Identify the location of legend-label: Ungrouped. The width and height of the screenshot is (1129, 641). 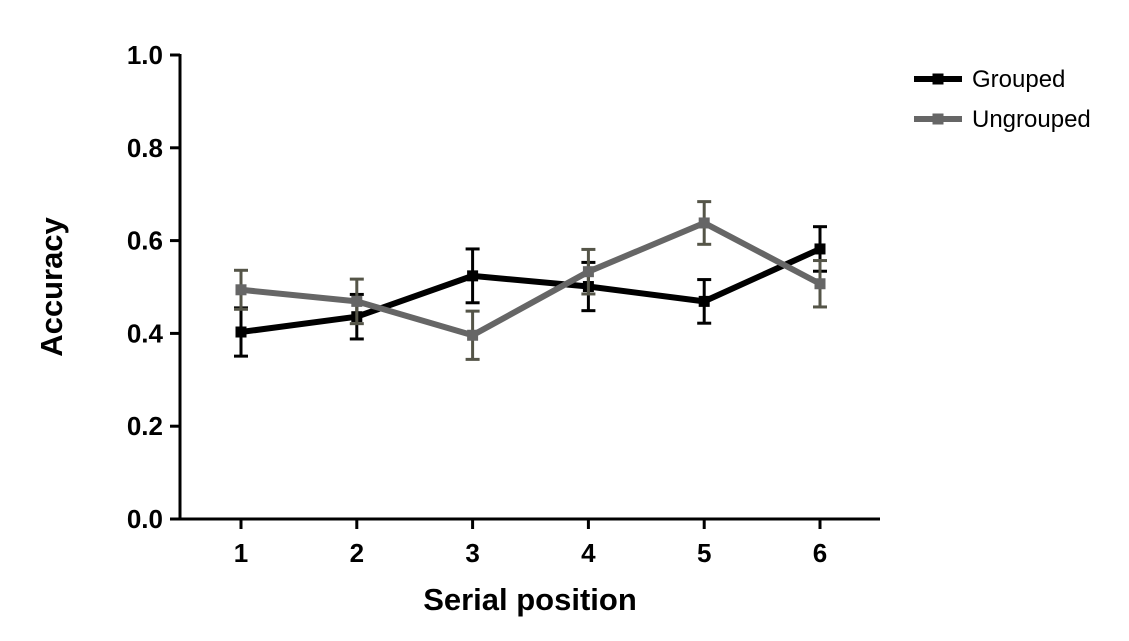
(1031, 119).